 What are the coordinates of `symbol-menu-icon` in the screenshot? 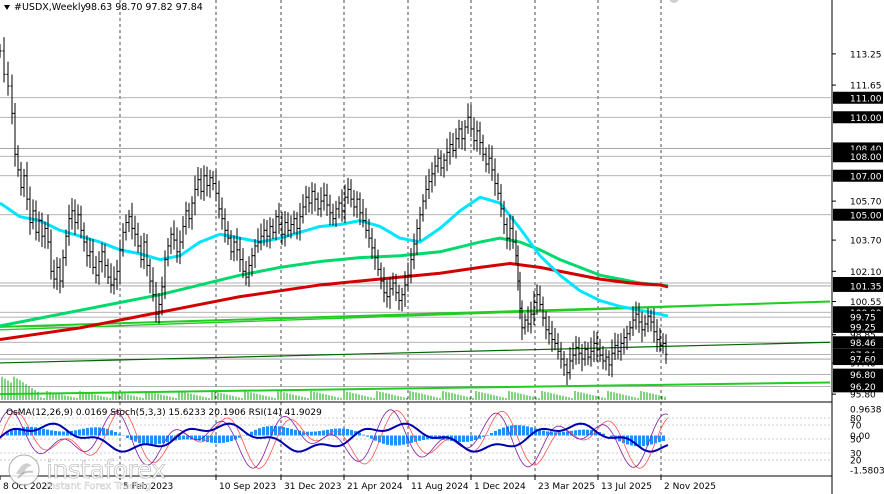 It's located at (7, 7).